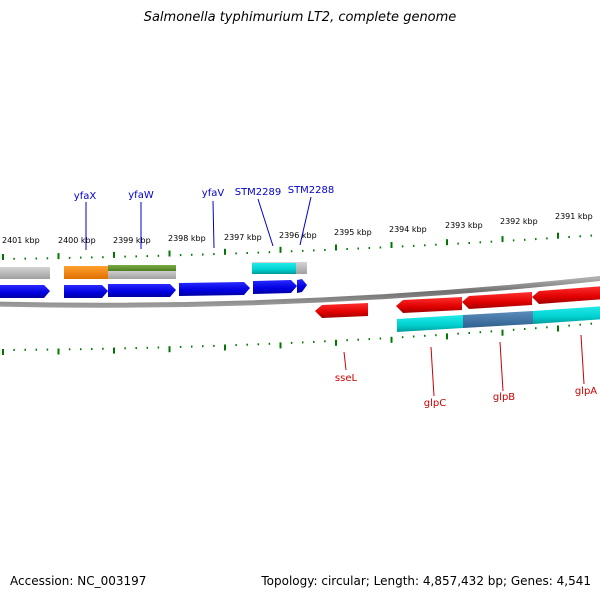 This screenshot has height=605, width=600. What do you see at coordinates (504, 397) in the screenshot?
I see `gene-label-glpB: glpB` at bounding box center [504, 397].